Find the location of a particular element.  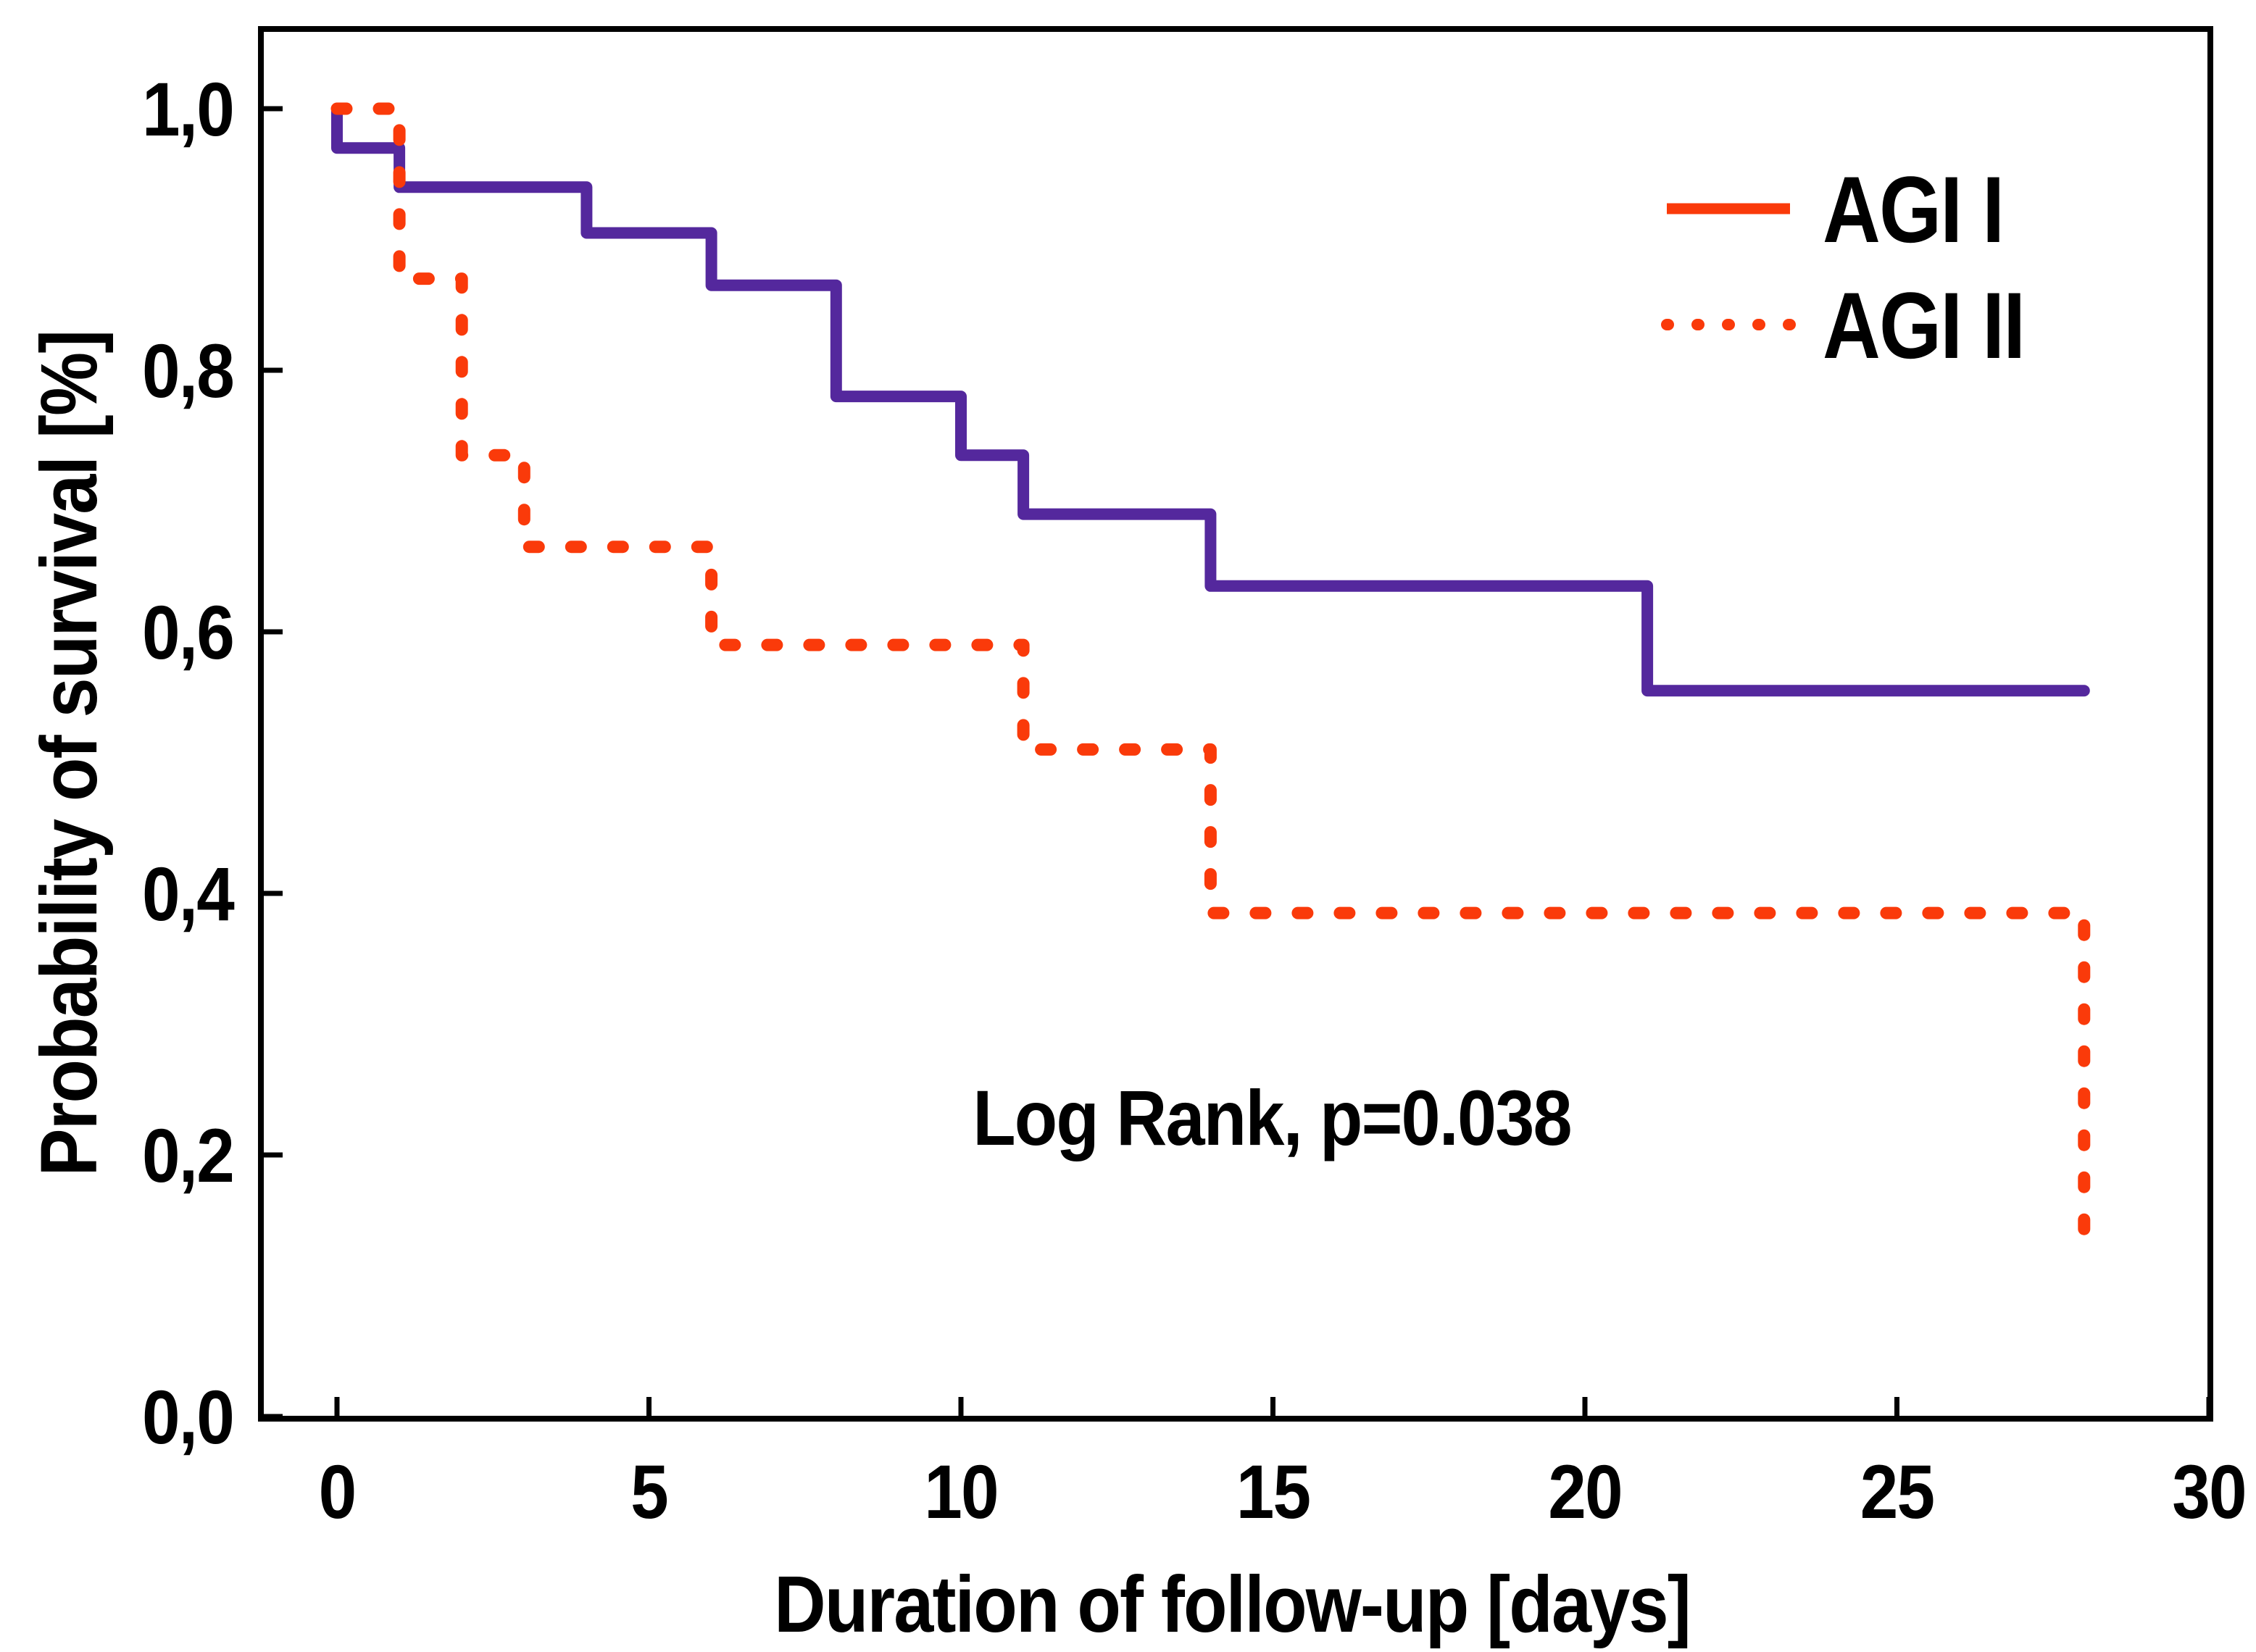

x-axis-label: Duration of follow-up [days] is located at coordinates (1232, 1605).